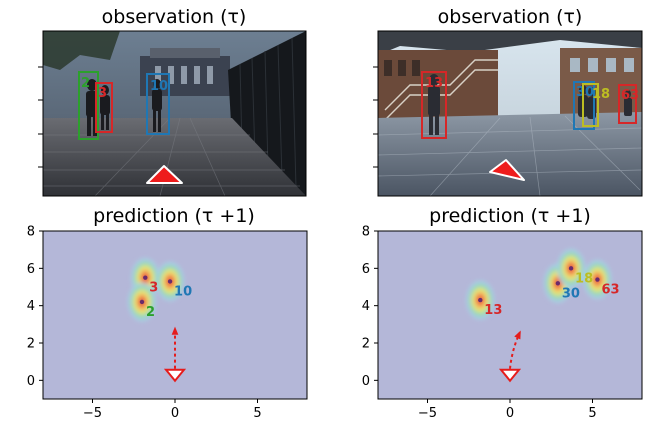 This screenshot has height=427, width=650. I want to click on predicted-track-label: 13, so click(493, 310).